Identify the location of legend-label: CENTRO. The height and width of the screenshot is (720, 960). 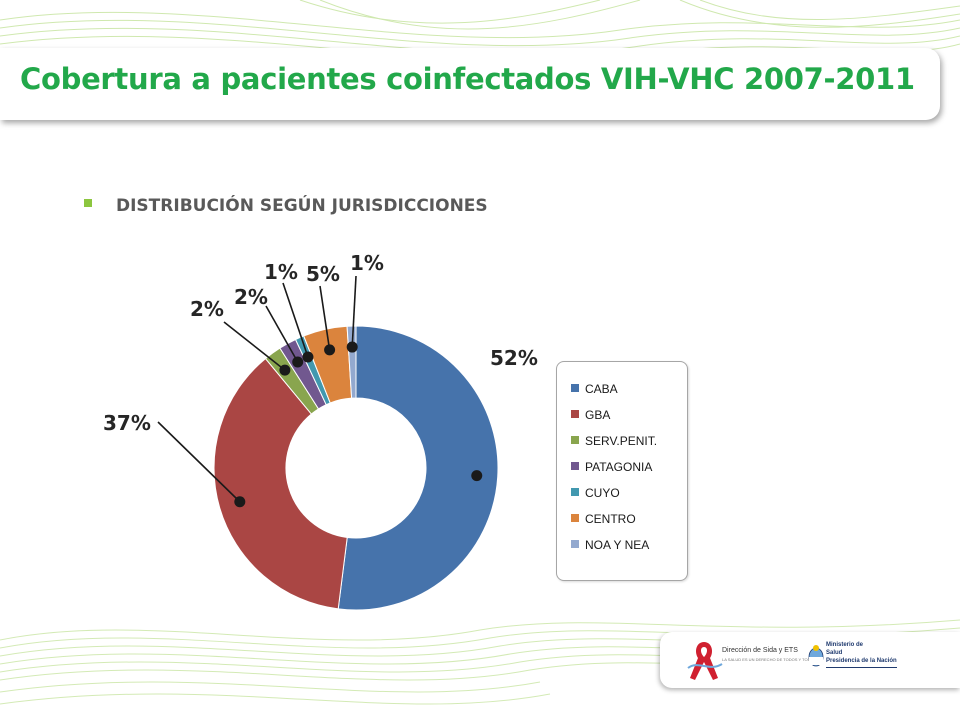
(610, 519).